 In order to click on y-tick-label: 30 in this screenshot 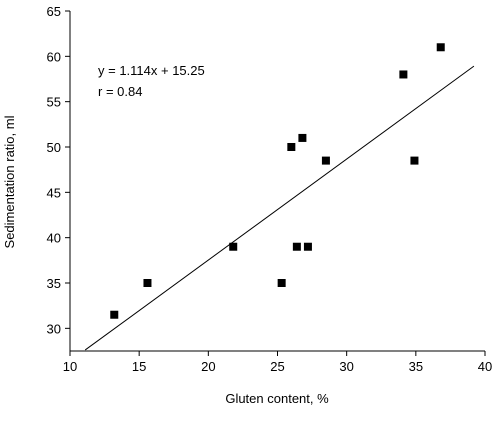, I will do `click(54, 328)`.